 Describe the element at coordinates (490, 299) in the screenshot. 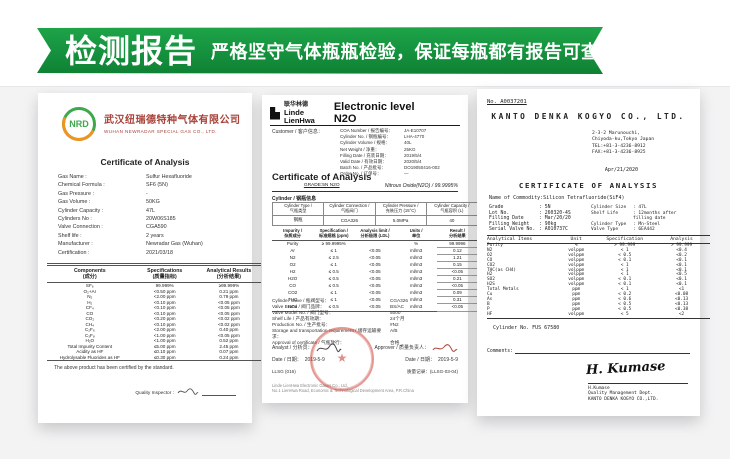

I see `table-cell: As` at that location.